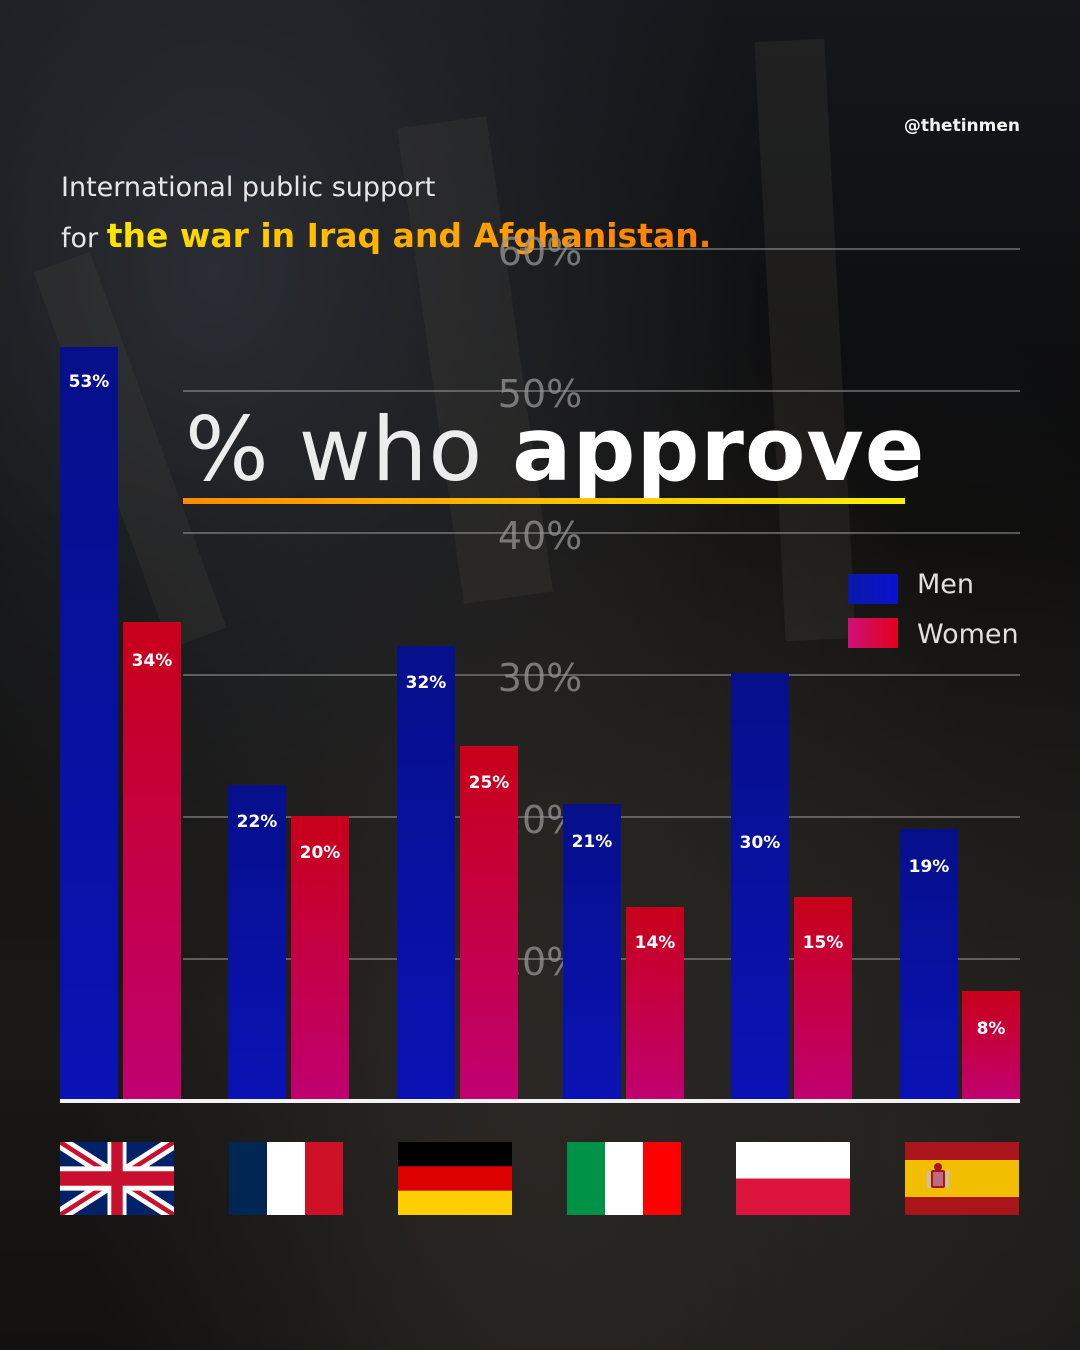  Describe the element at coordinates (540, 536) in the screenshot. I see `y-tick-40: 40%` at that location.